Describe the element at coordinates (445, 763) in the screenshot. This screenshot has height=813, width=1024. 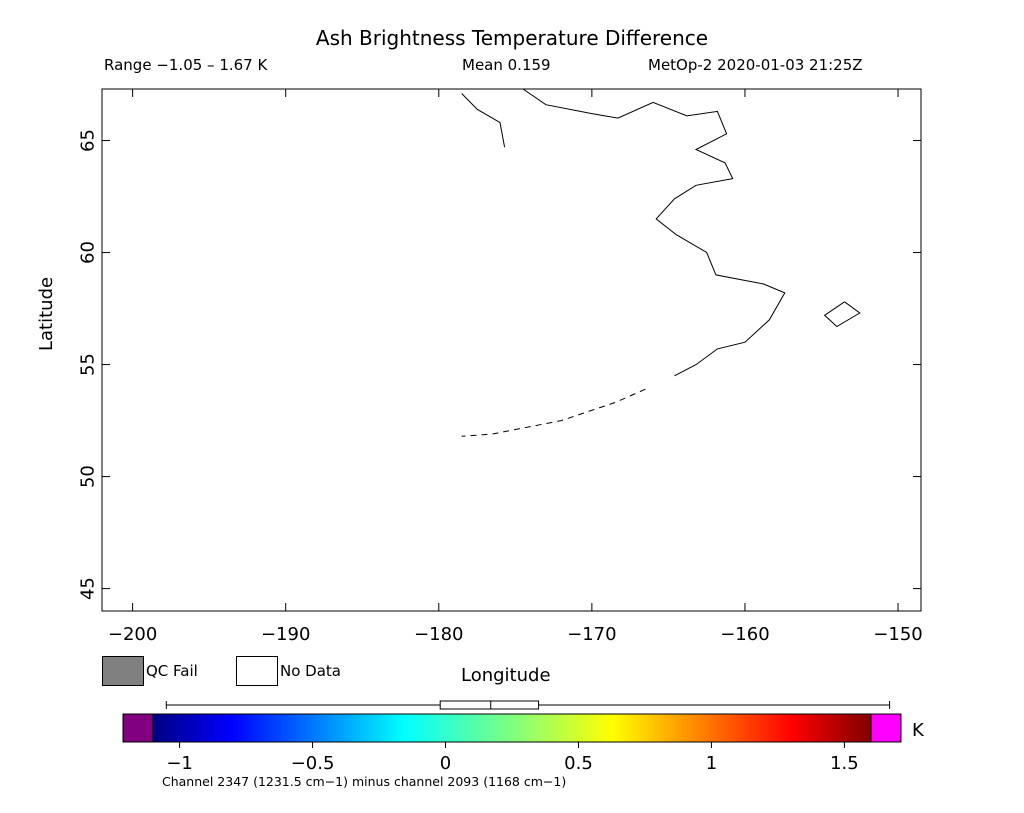
I see `colorbar-tick-label: 0` at that location.